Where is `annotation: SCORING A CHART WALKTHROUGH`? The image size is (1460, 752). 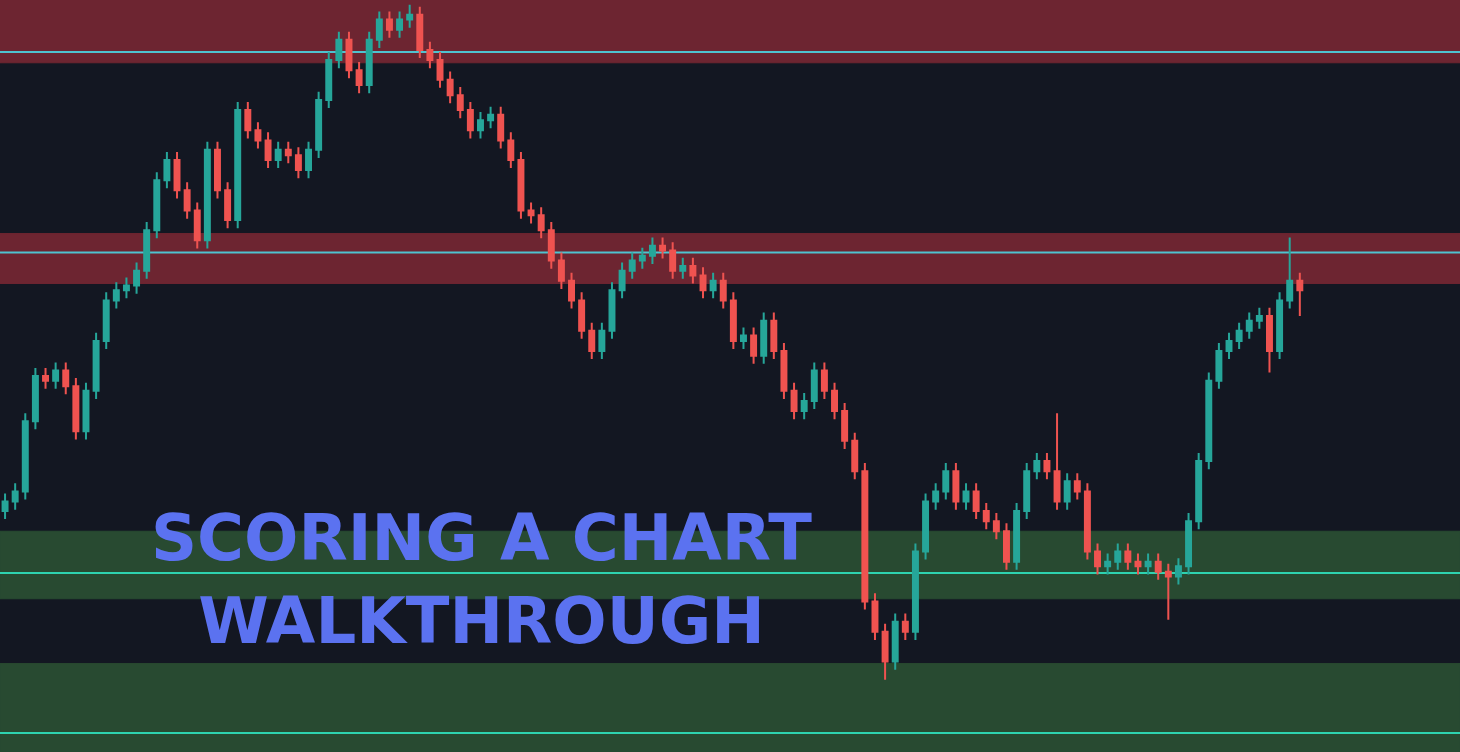
annotation: SCORING A CHART WALKTHROUGH is located at coordinates (482, 580).